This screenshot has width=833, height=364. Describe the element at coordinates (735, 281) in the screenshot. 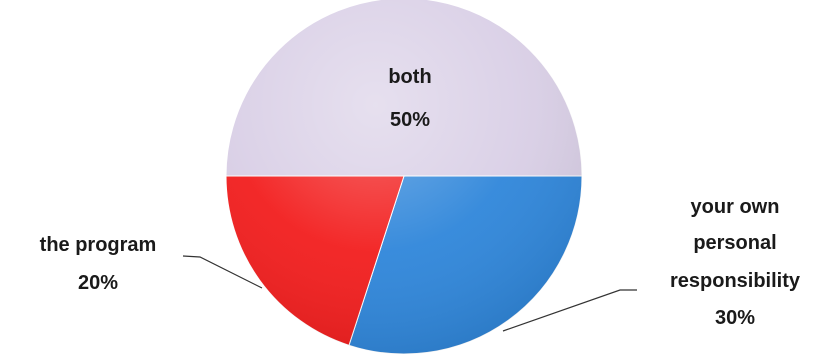

I see `slice-label-responsibility: responsibility` at that location.